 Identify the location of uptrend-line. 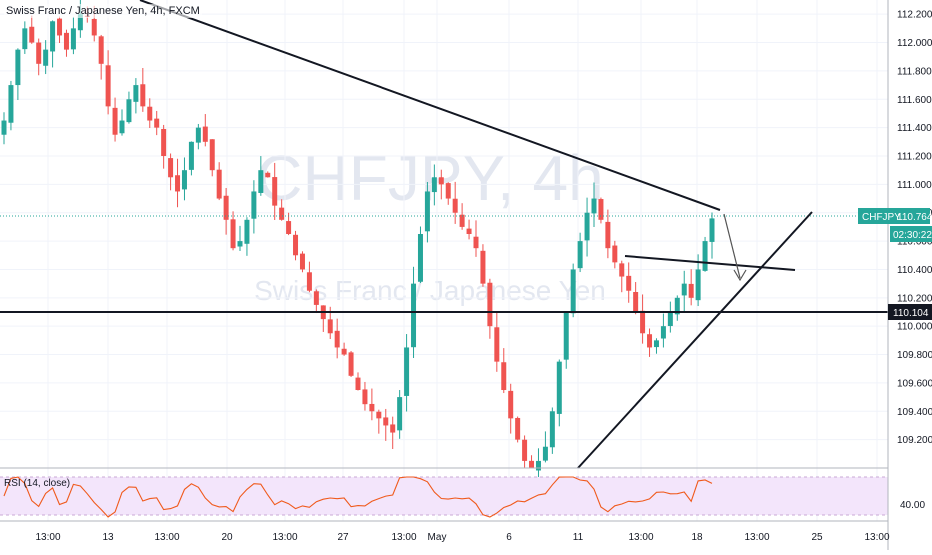
(695, 340).